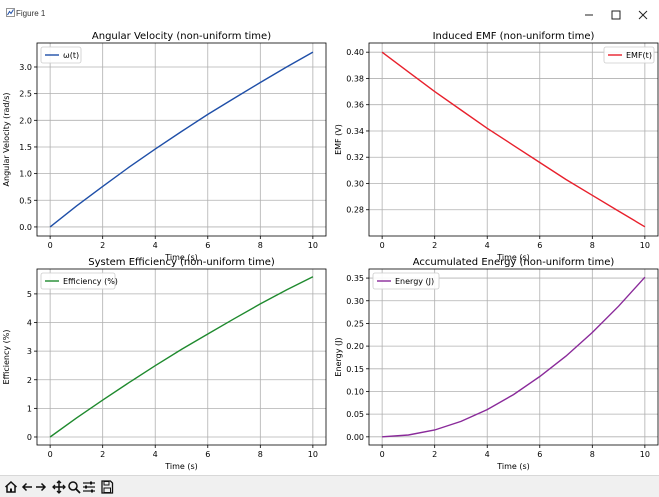 The image size is (659, 497). I want to click on y-tick-label: 0.25, so click(355, 323).